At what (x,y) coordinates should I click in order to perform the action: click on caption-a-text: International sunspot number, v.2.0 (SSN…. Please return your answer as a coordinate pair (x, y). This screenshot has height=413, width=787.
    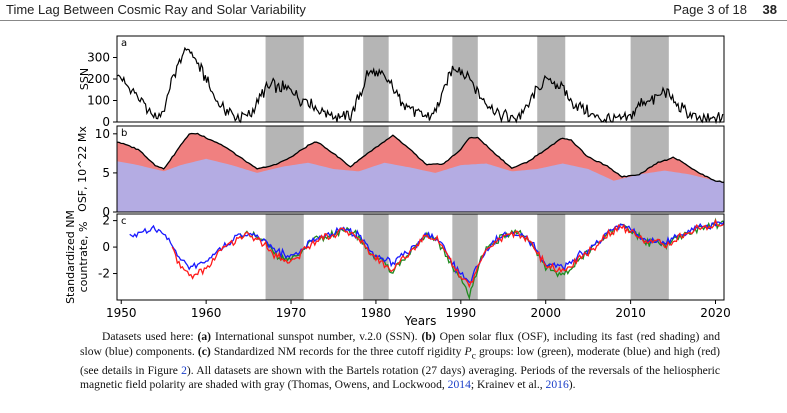
    Looking at the image, I should click on (316, 336).